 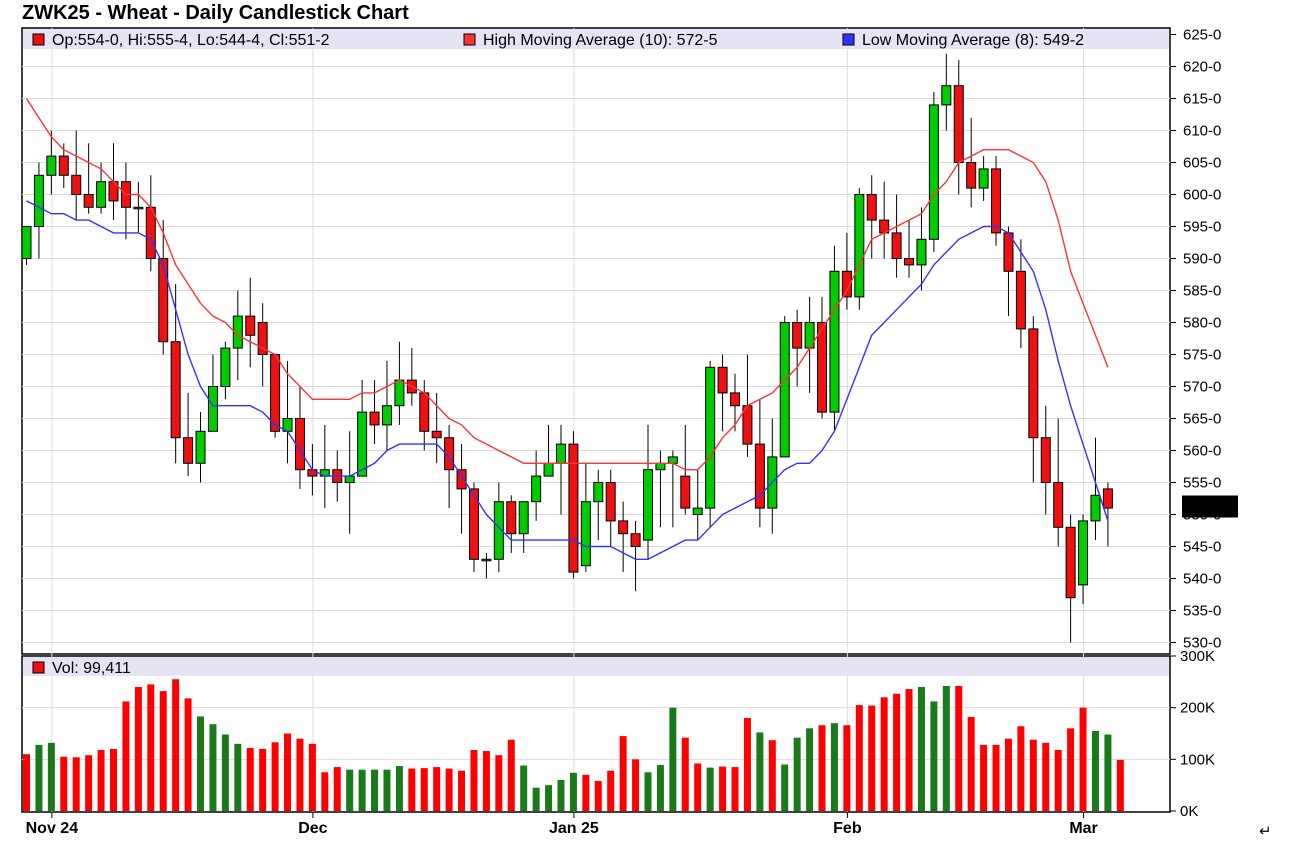 What do you see at coordinates (1210, 506) in the screenshot?
I see `last-price-marker` at bounding box center [1210, 506].